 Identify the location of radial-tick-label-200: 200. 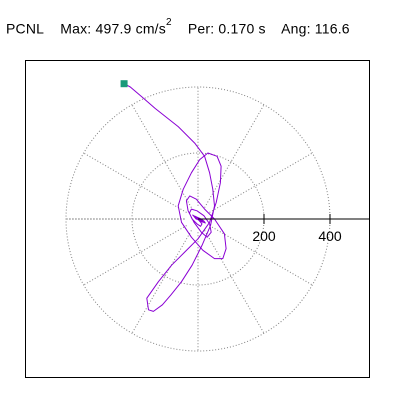
(264, 236).